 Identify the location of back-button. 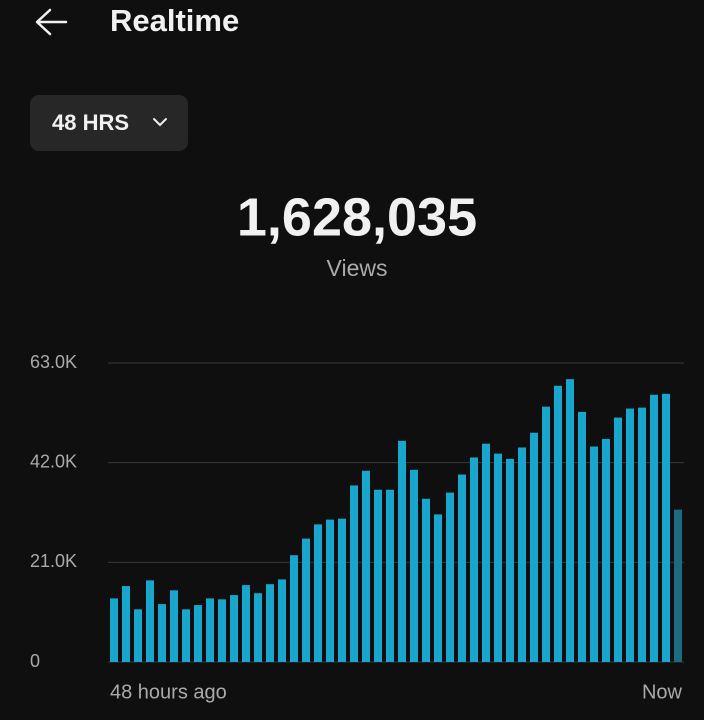
(51, 22).